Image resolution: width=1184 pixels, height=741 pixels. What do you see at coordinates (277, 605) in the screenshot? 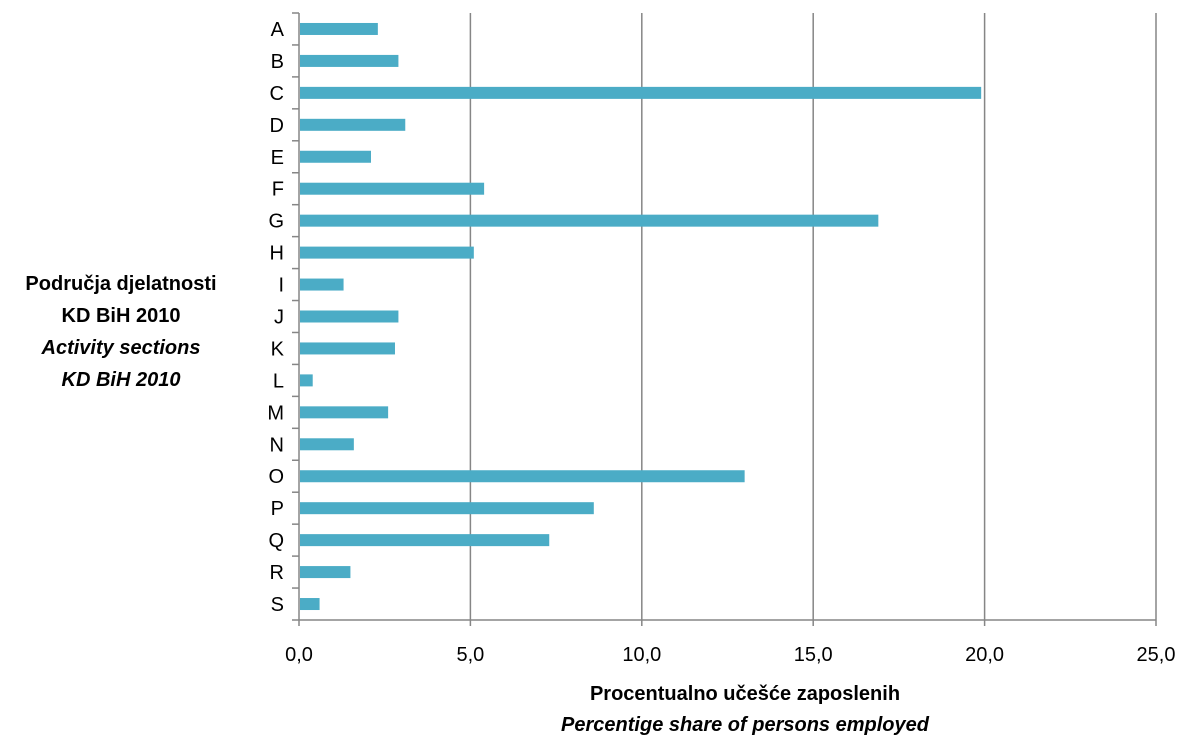
I see `y-tick-label: S` at bounding box center [277, 605].